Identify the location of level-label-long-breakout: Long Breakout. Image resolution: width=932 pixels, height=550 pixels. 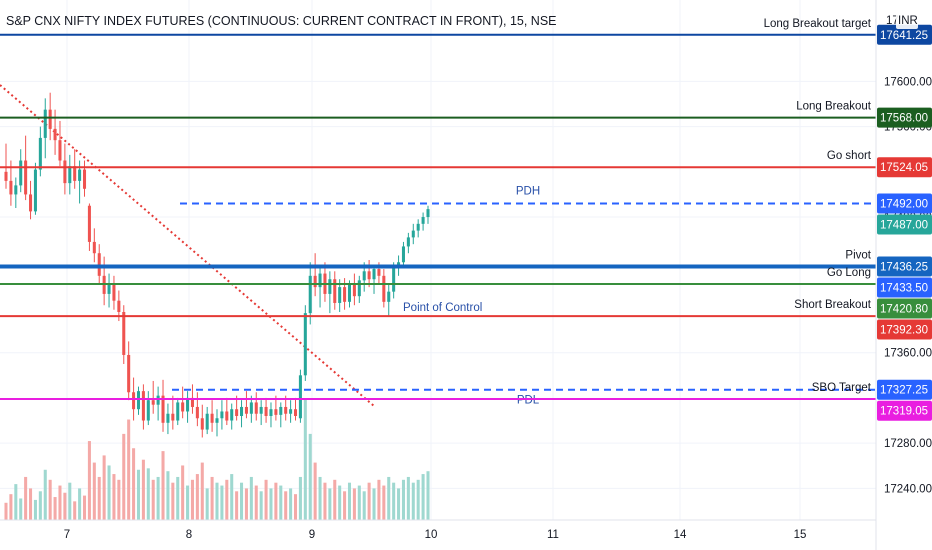
(834, 107).